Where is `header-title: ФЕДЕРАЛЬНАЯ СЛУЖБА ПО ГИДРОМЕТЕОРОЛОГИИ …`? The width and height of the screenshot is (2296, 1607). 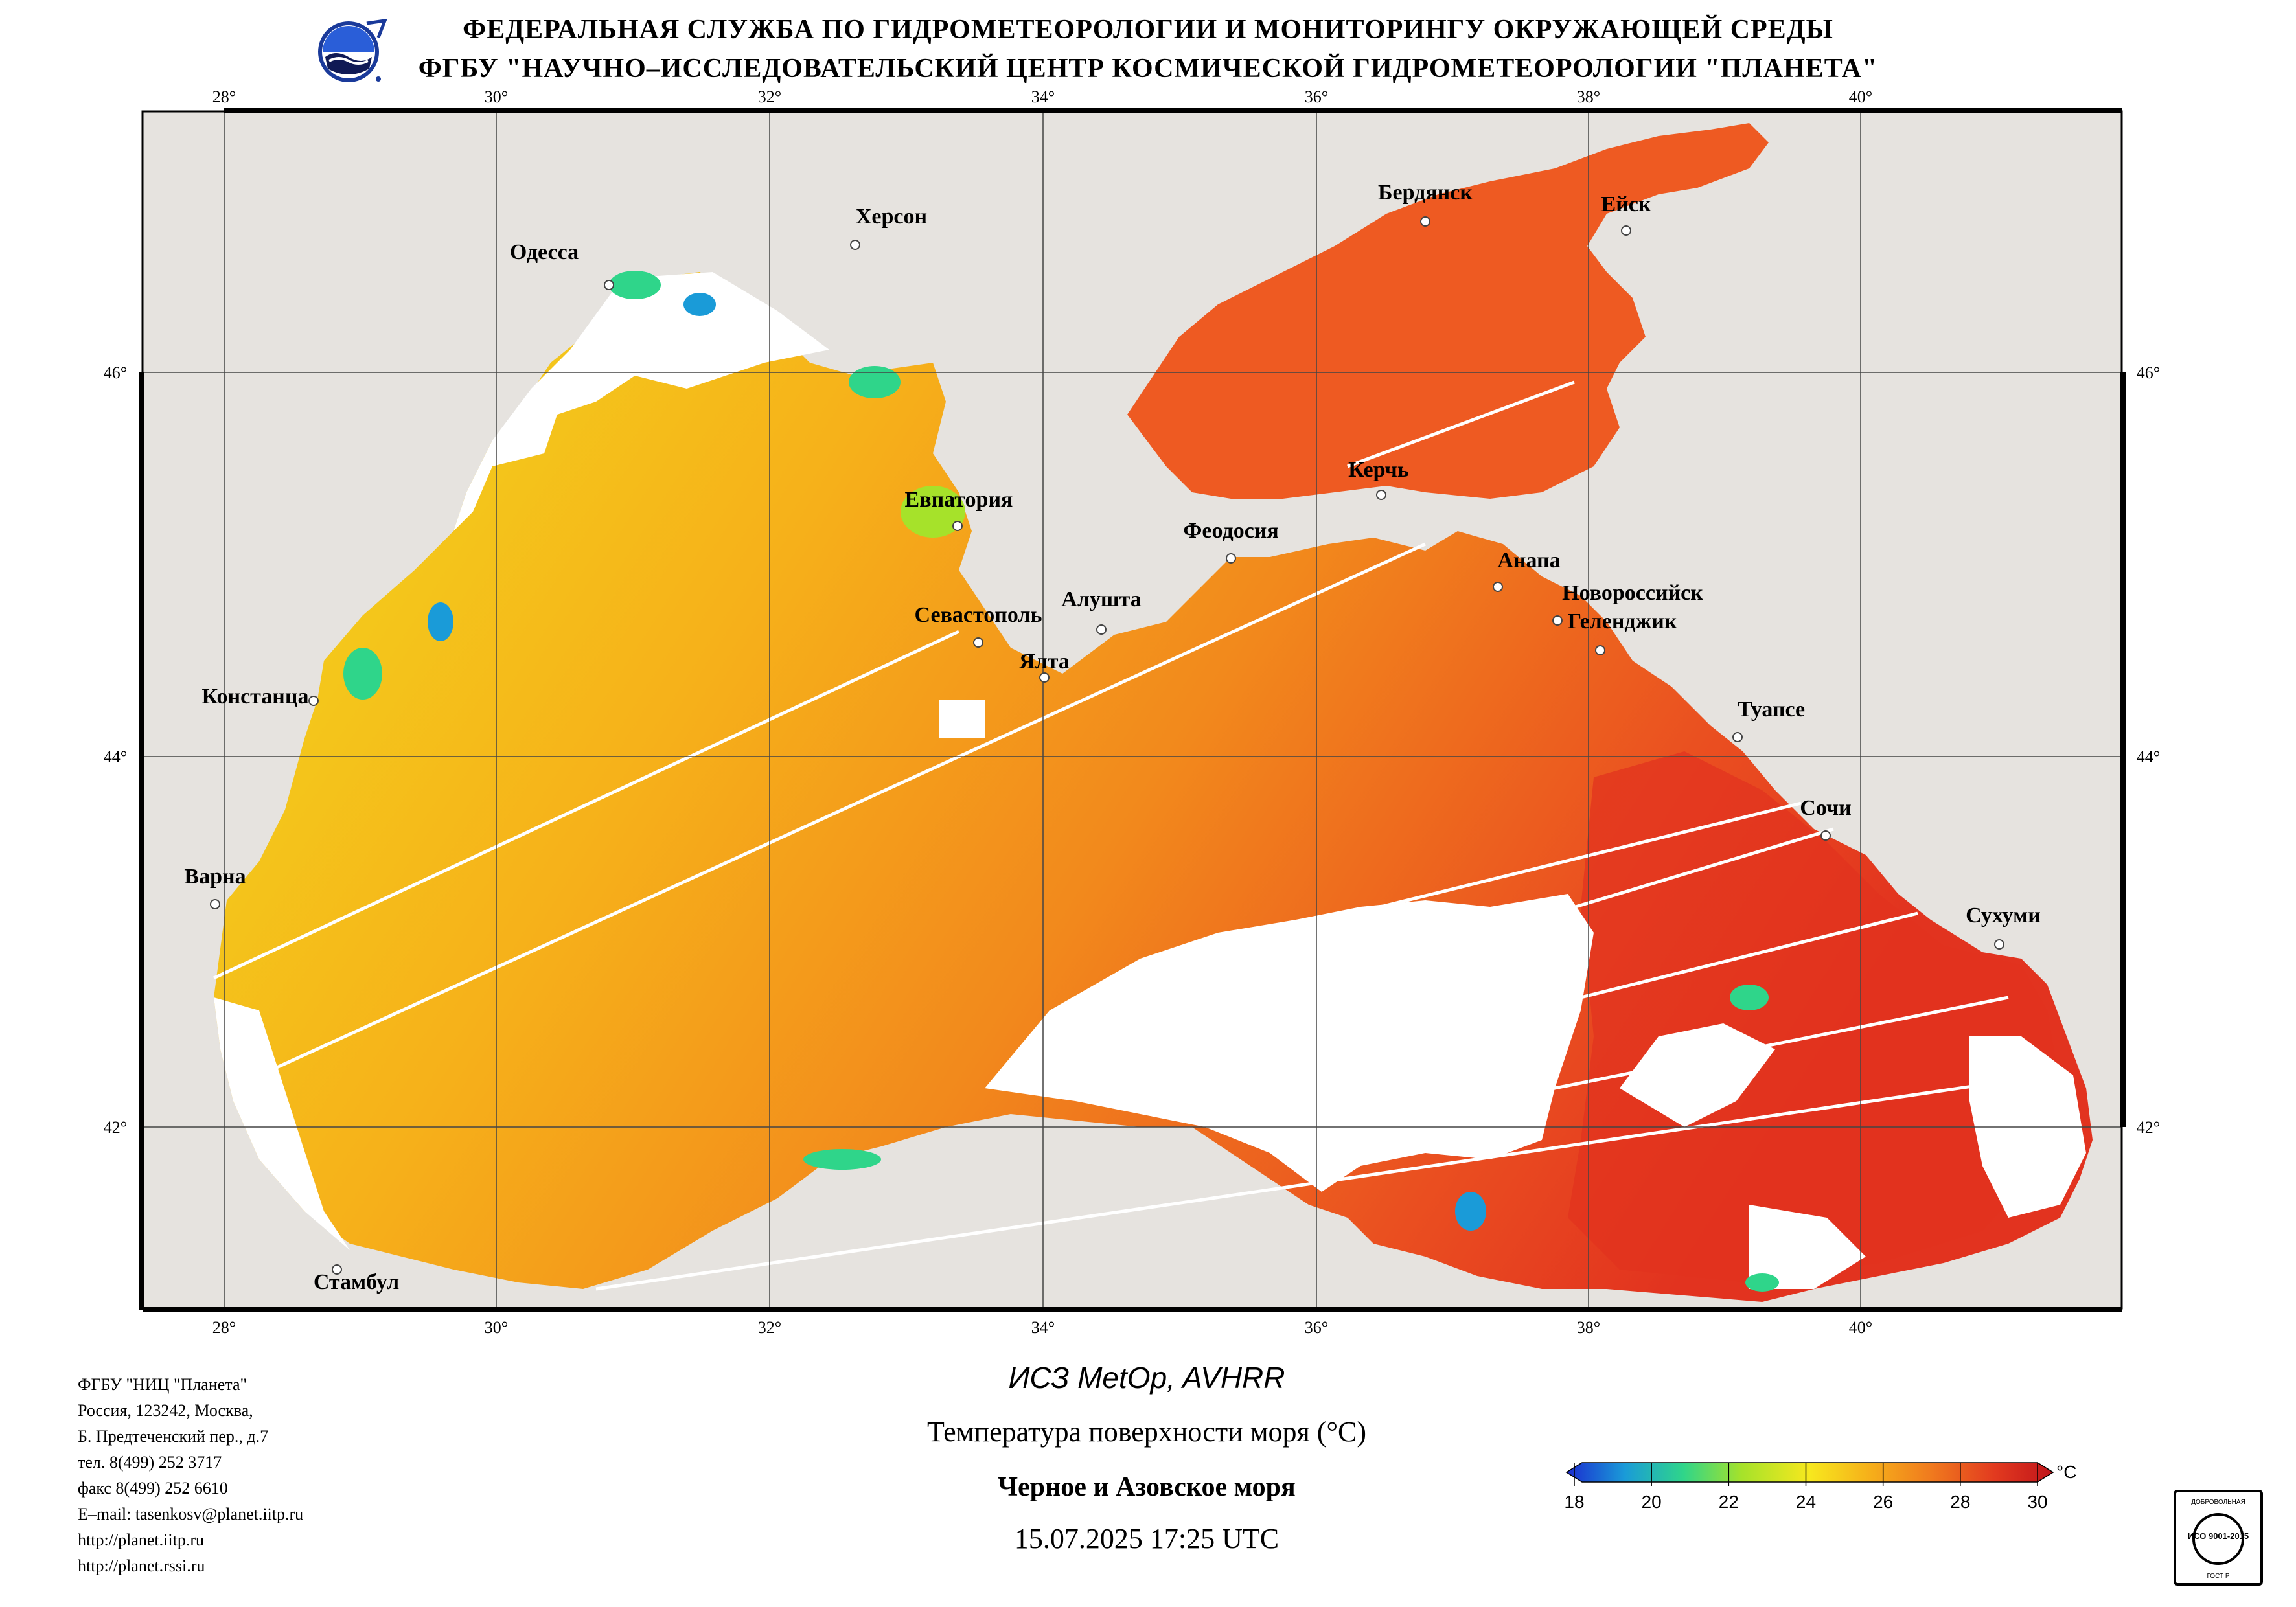 header-title: ФЕДЕРАЛЬНАЯ СЛУЖБА ПО ГИДРОМЕТЕОРОЛОГИИ … is located at coordinates (1148, 30).